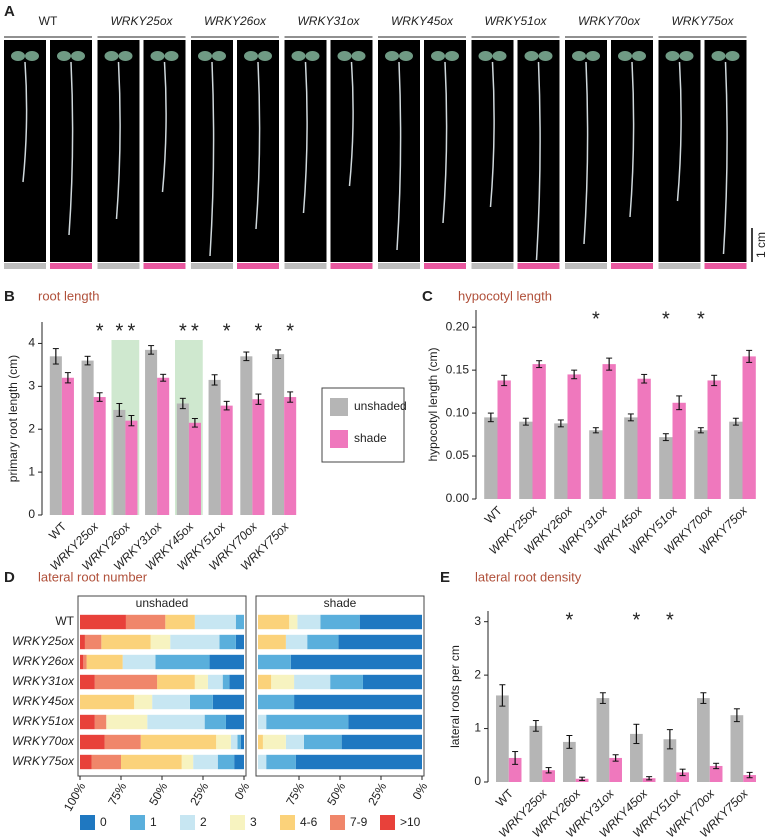 This screenshot has height=837, width=768. I want to click on x-tick-label: WT, so click(505, 798).